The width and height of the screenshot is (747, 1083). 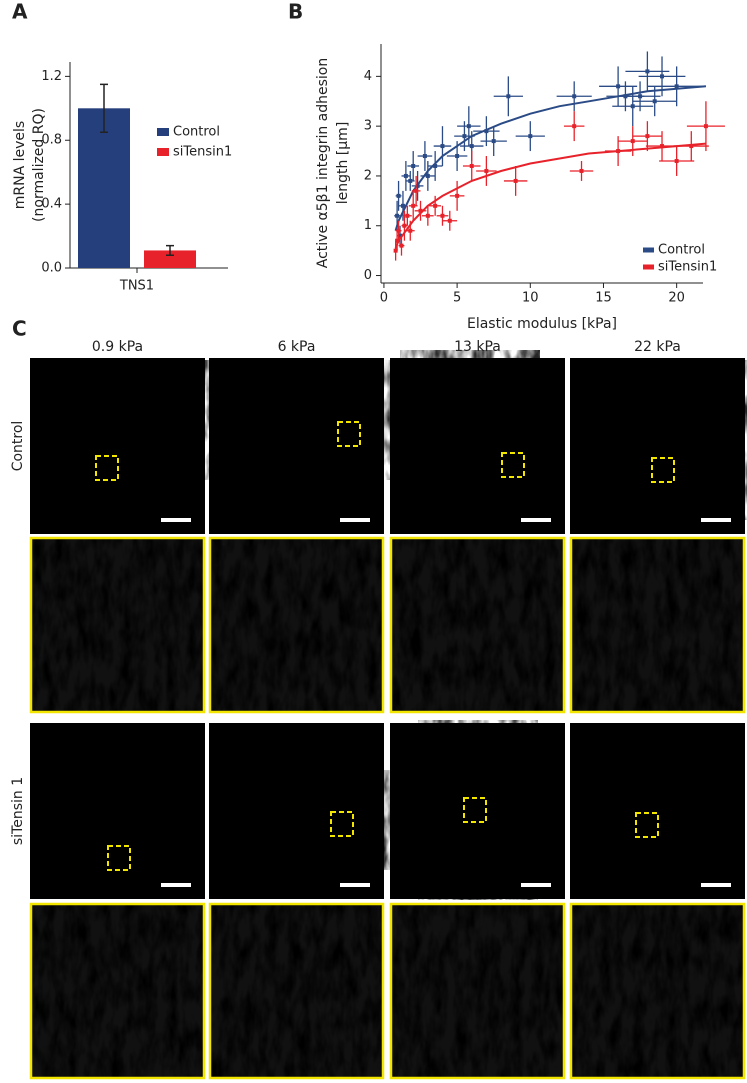 I want to click on y-tick-label: 3, so click(x=368, y=126).